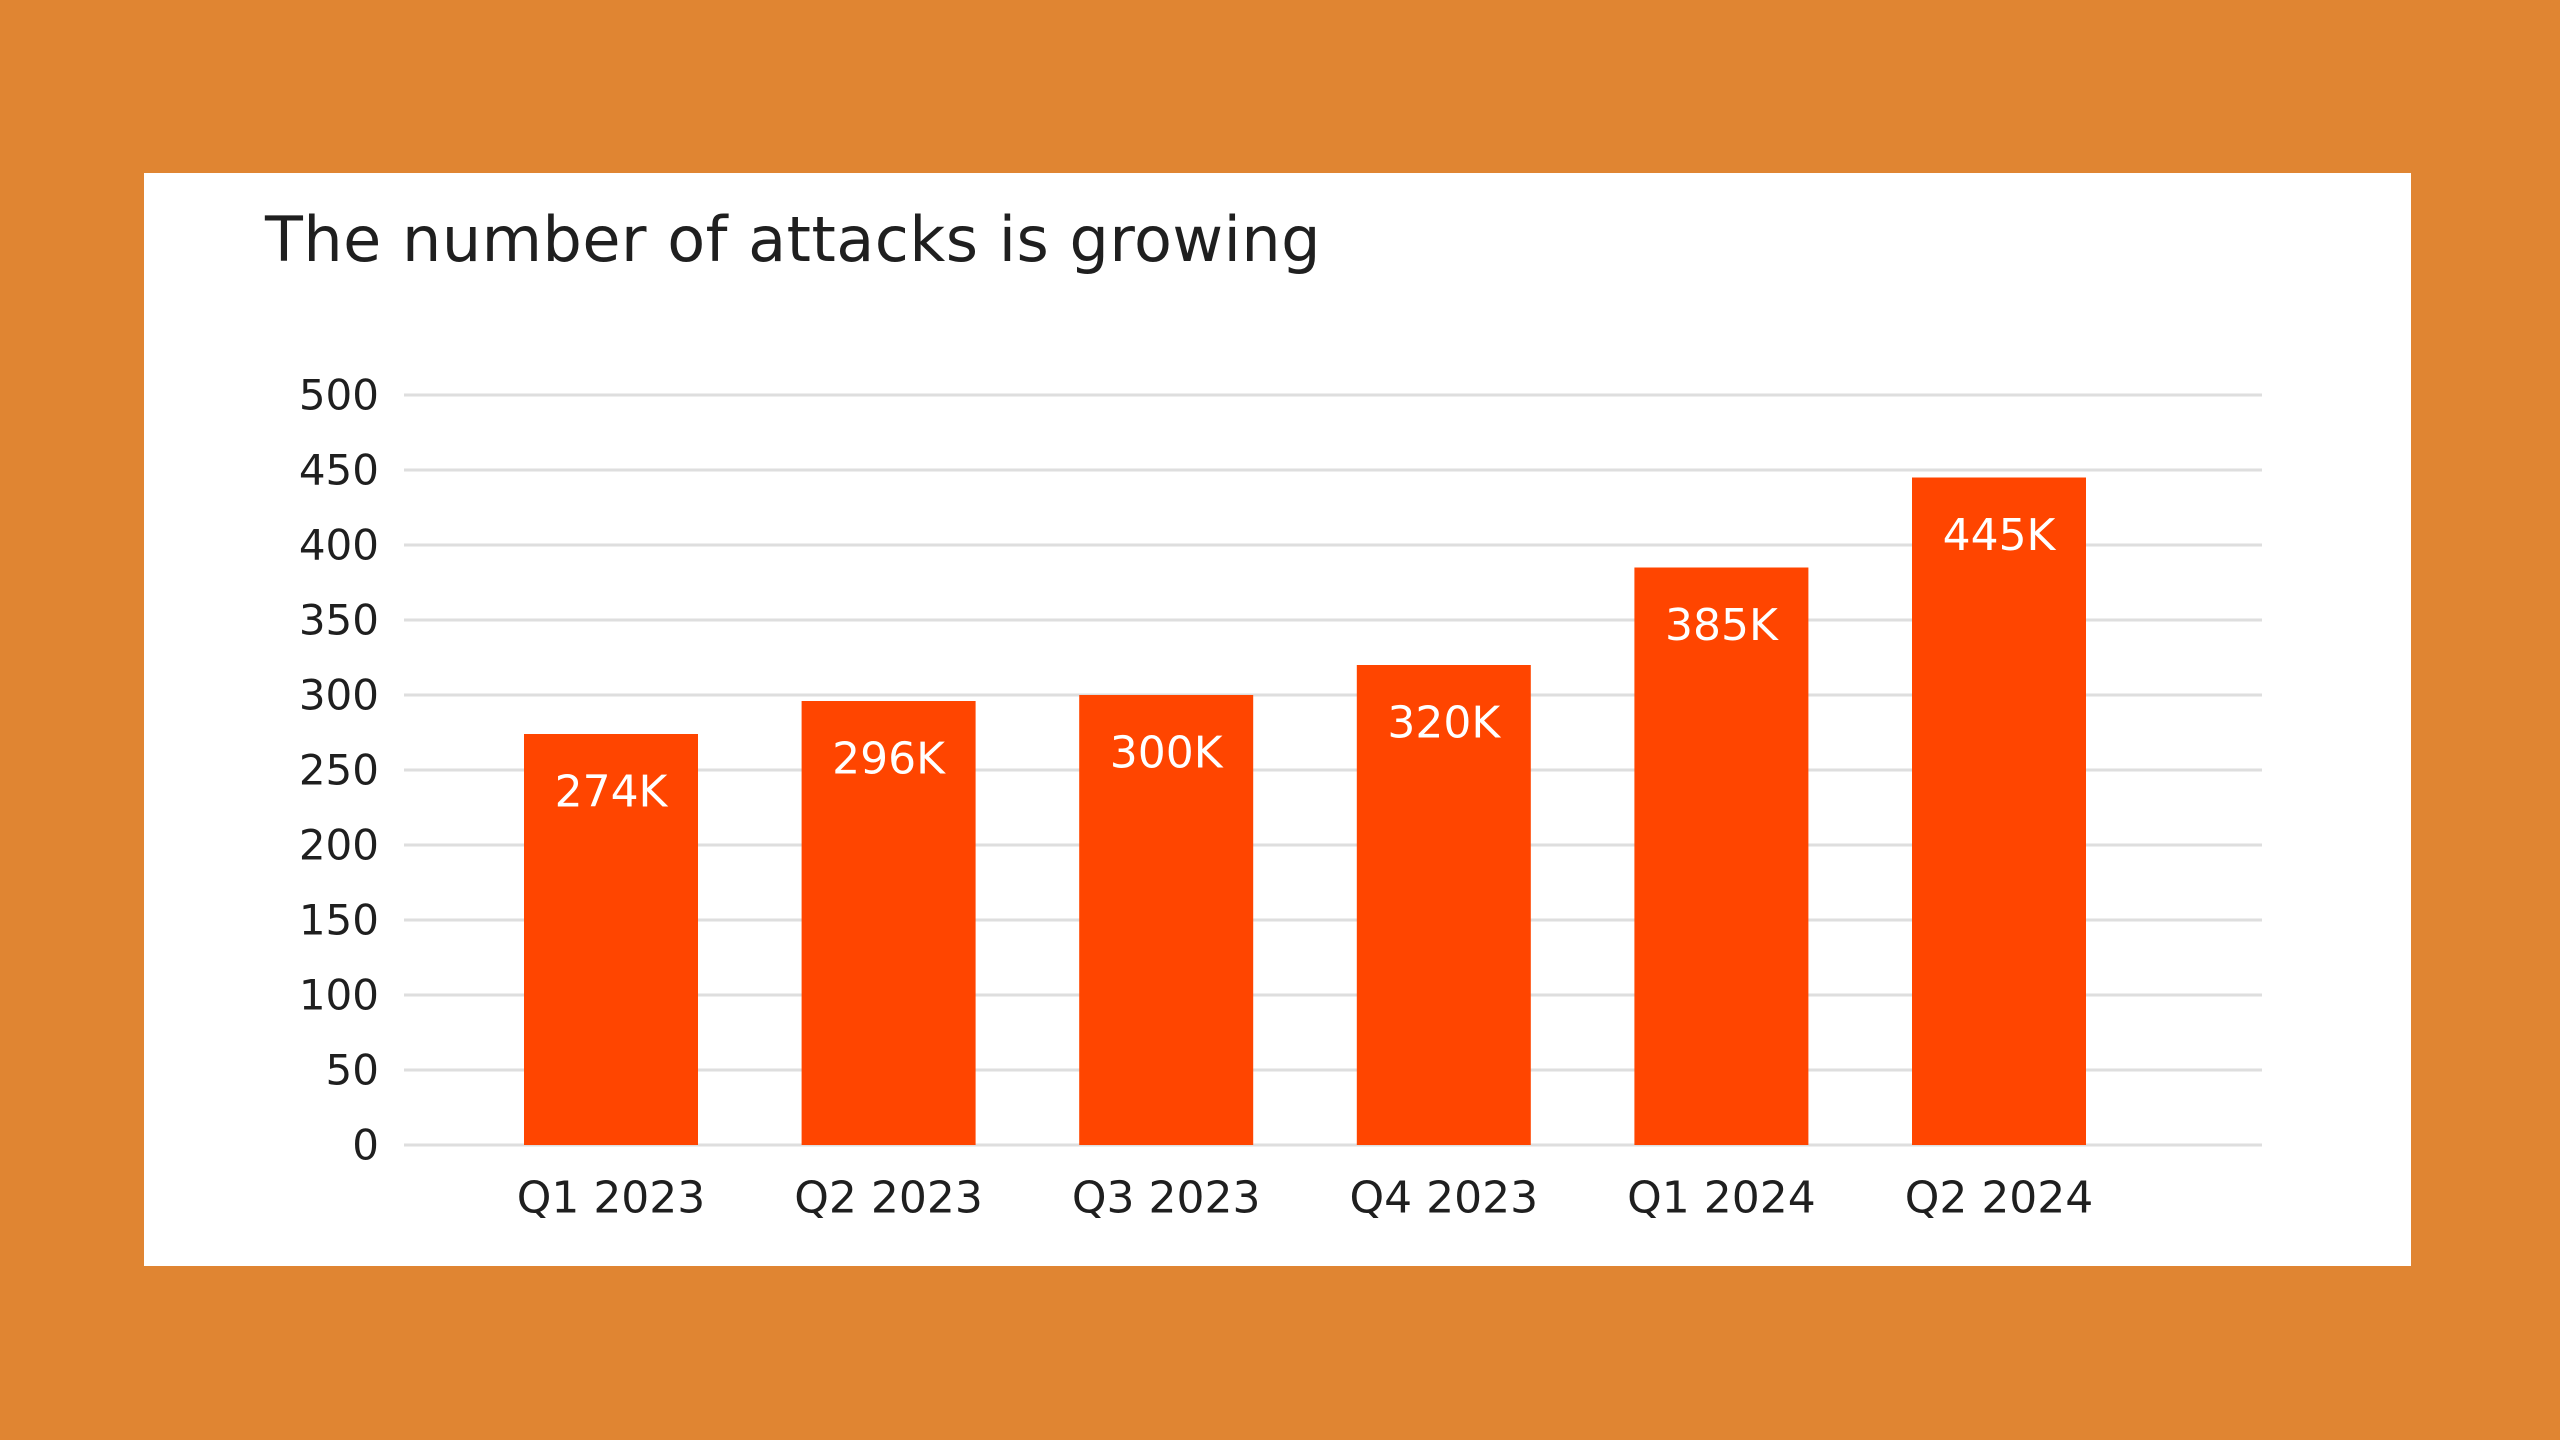  I want to click on y-tick-label: 250, so click(339, 770).